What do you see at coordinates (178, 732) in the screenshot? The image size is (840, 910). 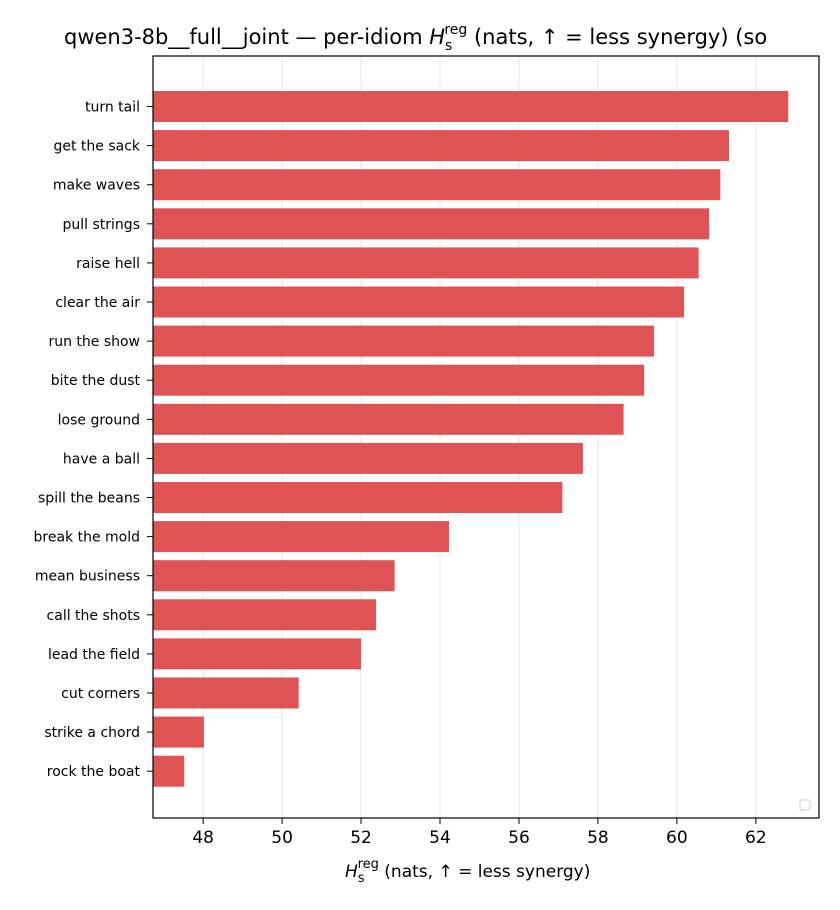 I see `bar-strike-a-chord` at bounding box center [178, 732].